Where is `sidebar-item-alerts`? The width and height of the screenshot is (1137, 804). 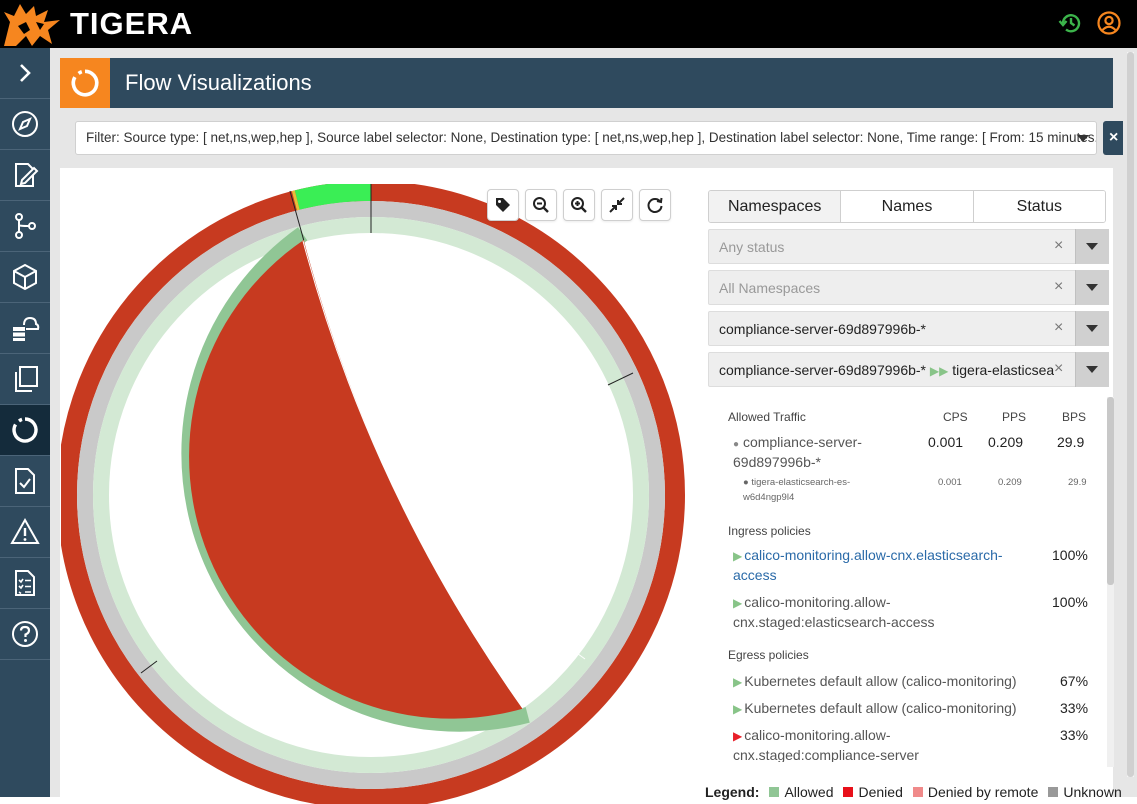
sidebar-item-alerts is located at coordinates (25, 532).